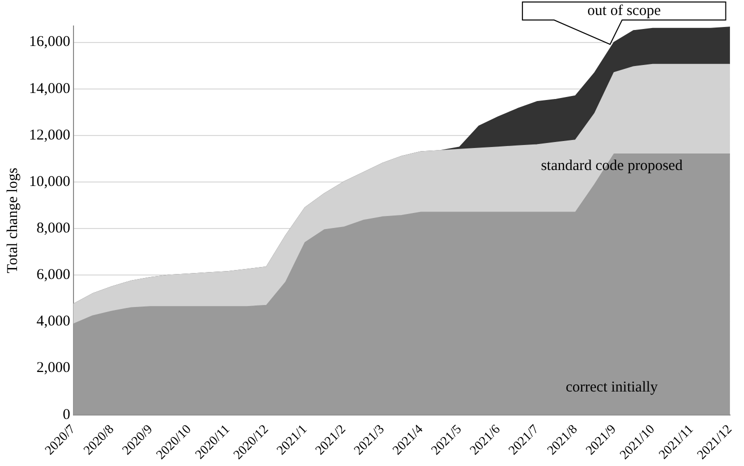  What do you see at coordinates (49, 135) in the screenshot?
I see `y-tick-label: 12,000` at bounding box center [49, 135].